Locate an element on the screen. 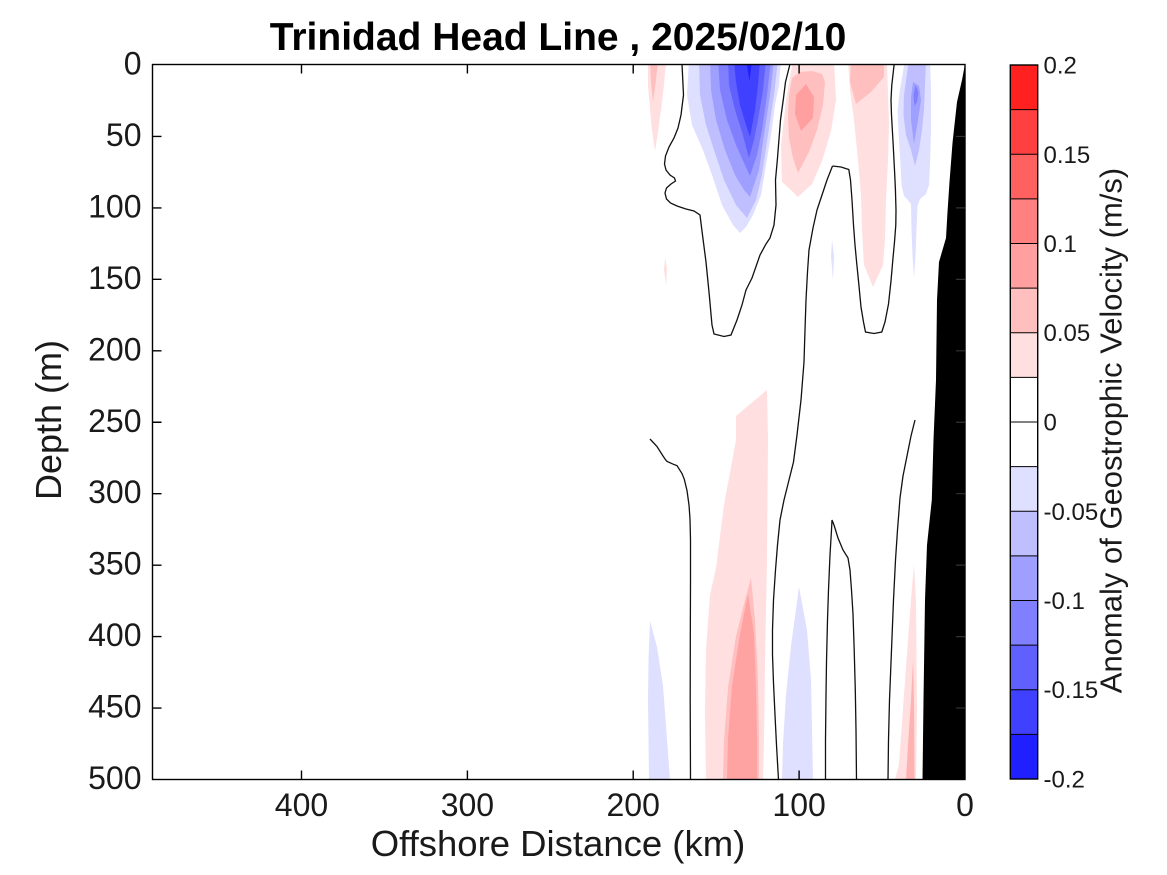 The image size is (1167, 875). svg-text: 50 is located at coordinates (124, 135).